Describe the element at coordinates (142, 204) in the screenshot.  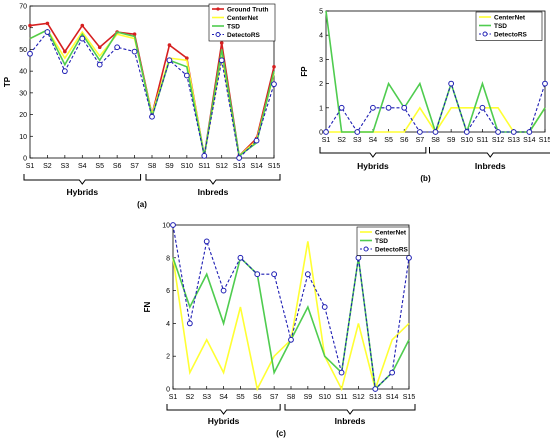
I see `panel-label: (a)` at that location.